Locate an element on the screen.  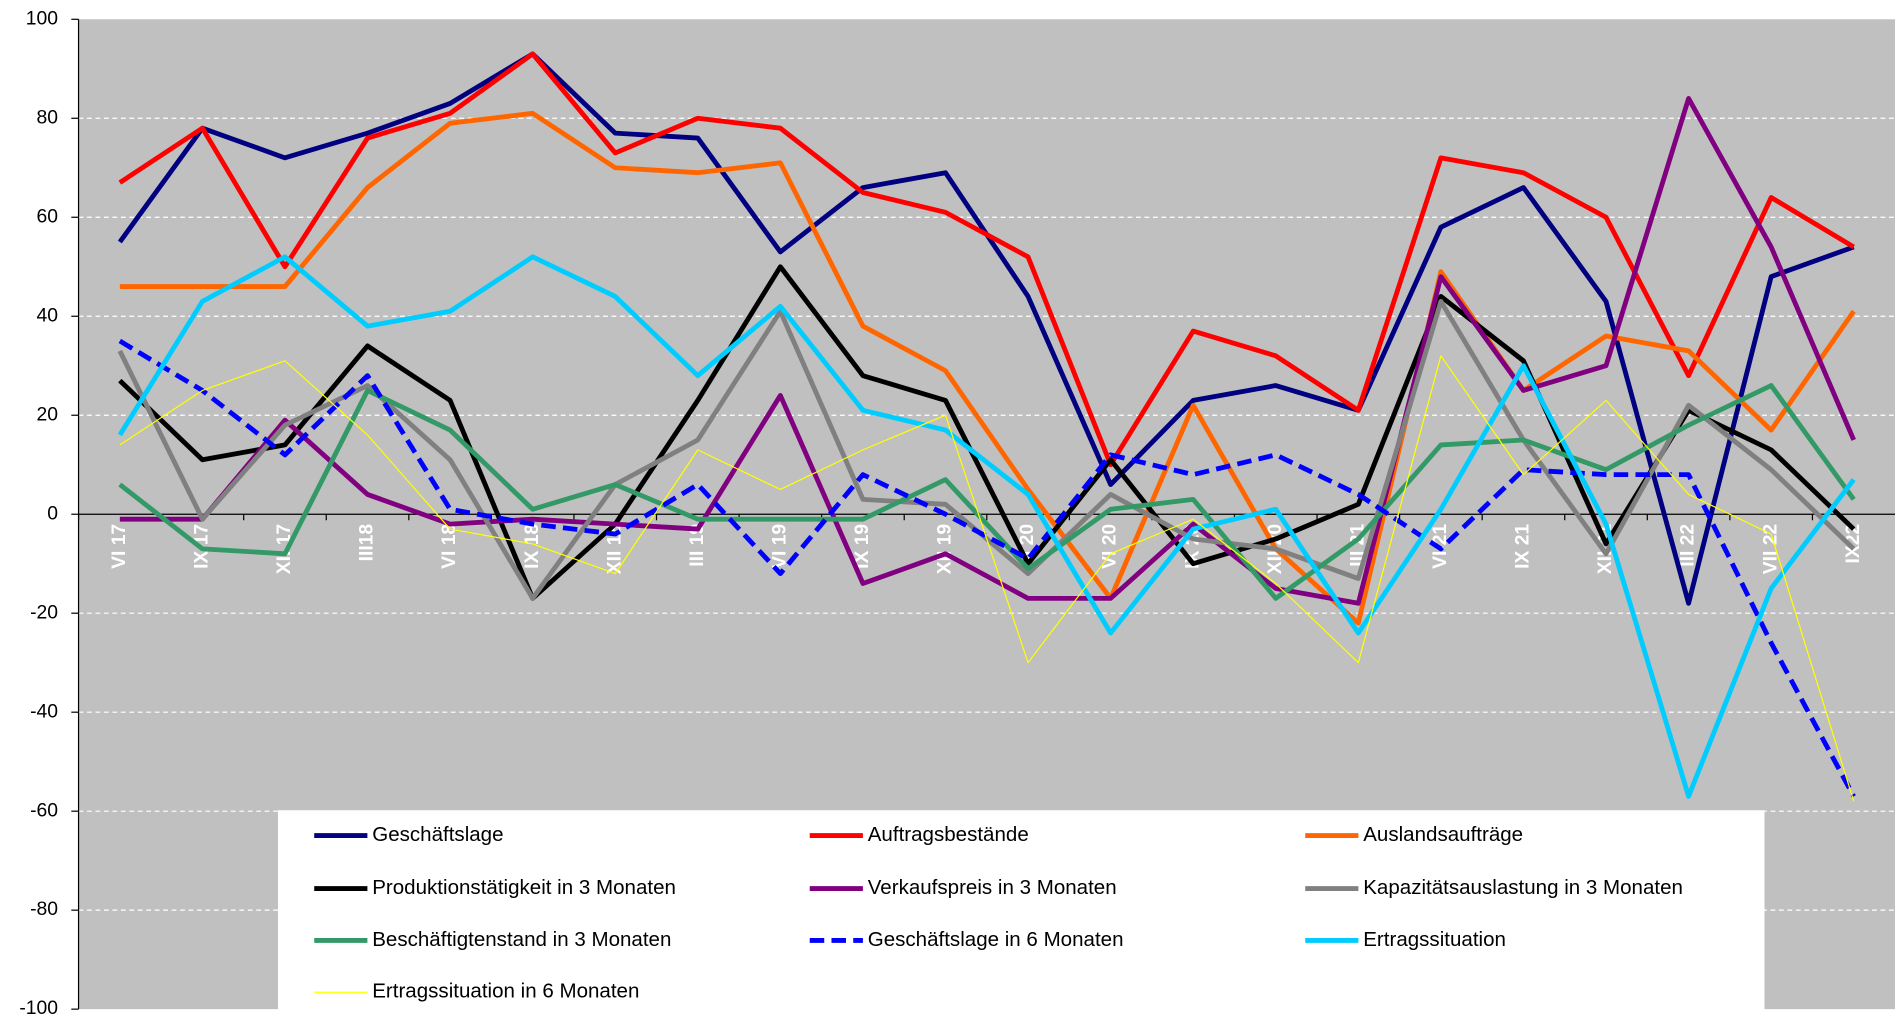
x-tick-label: VI 17 is located at coordinates (119, 546).